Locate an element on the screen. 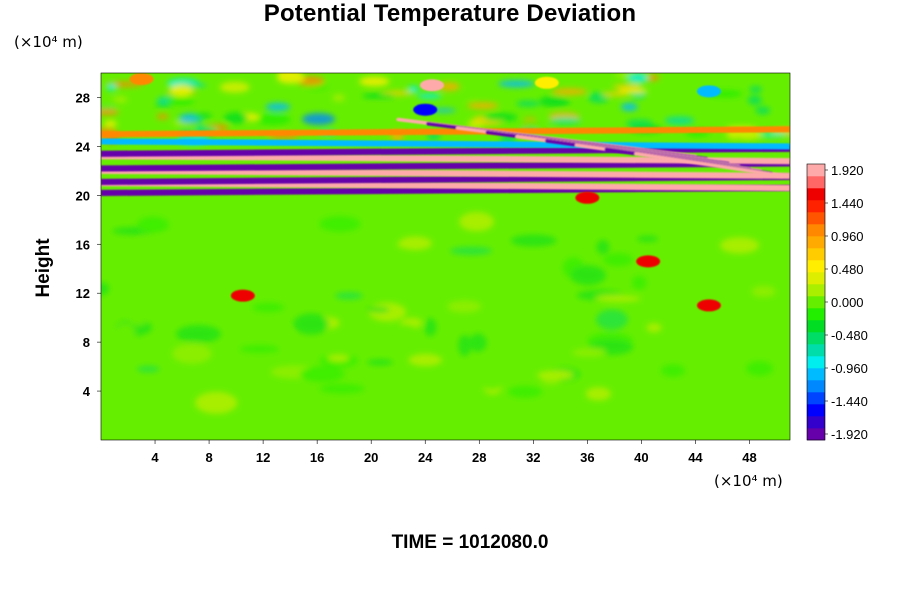 This screenshot has height=600, width=900. y-tick-label: 24 is located at coordinates (83, 146).